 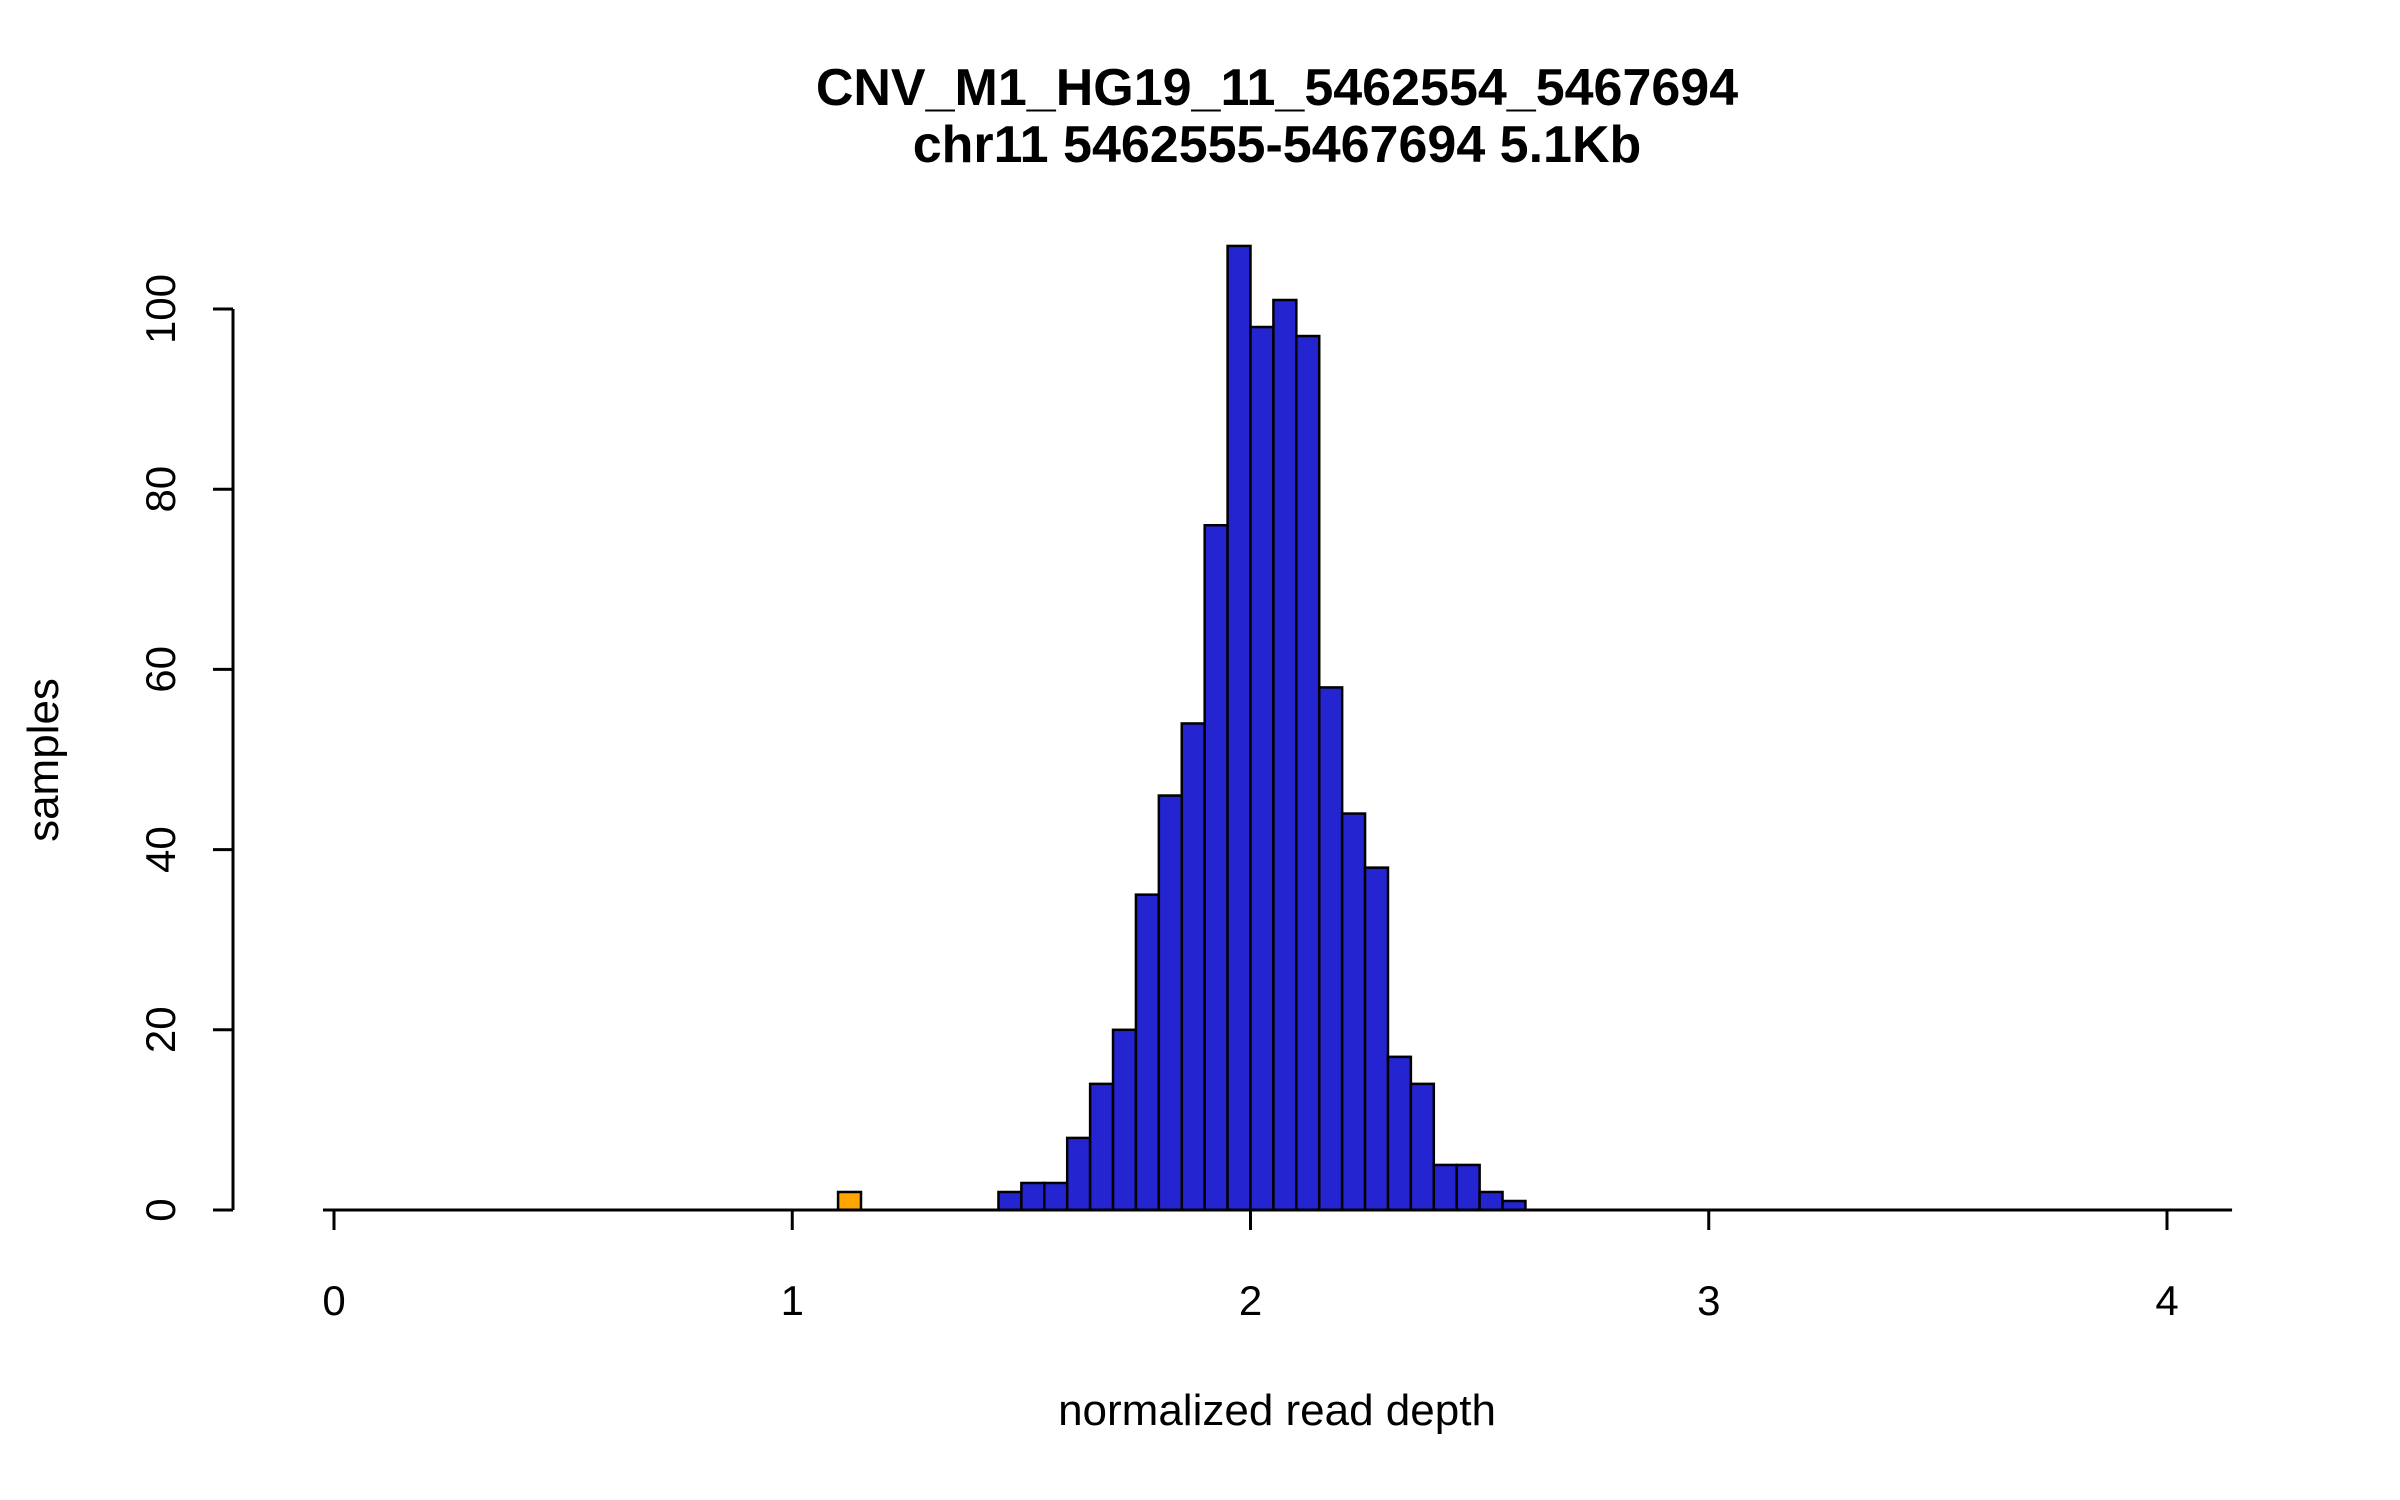 I want to click on chart-subtitle: chr11 5462555-5467694 5.1Kb, so click(x=1277, y=145).